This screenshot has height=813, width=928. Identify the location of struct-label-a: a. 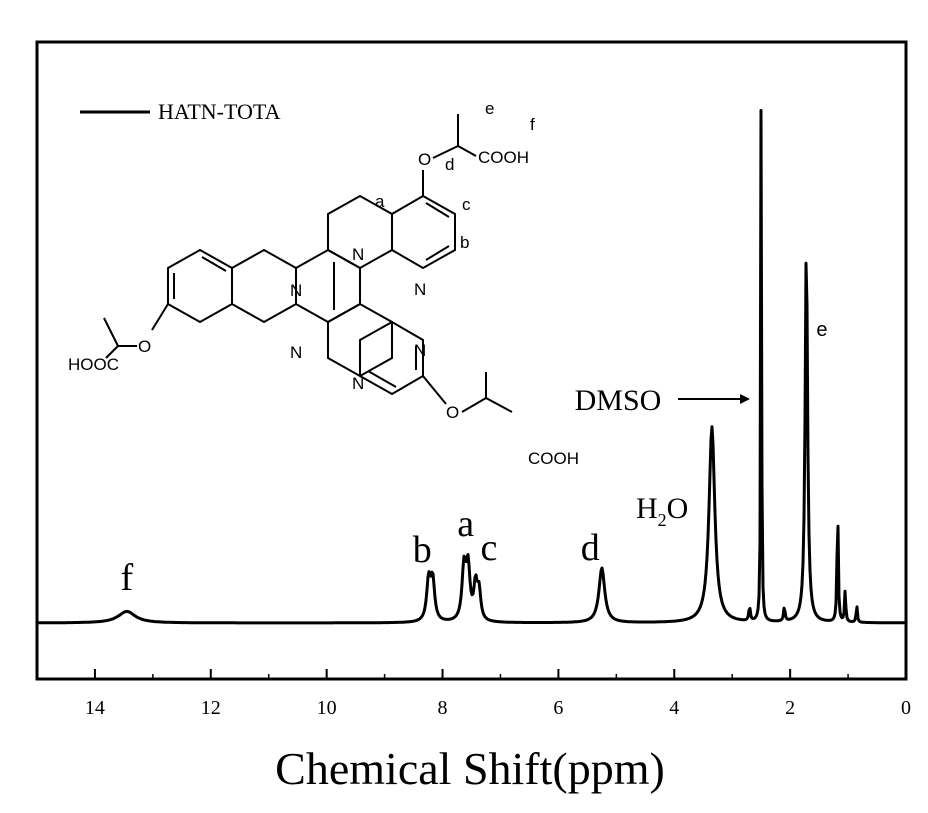
(380, 201).